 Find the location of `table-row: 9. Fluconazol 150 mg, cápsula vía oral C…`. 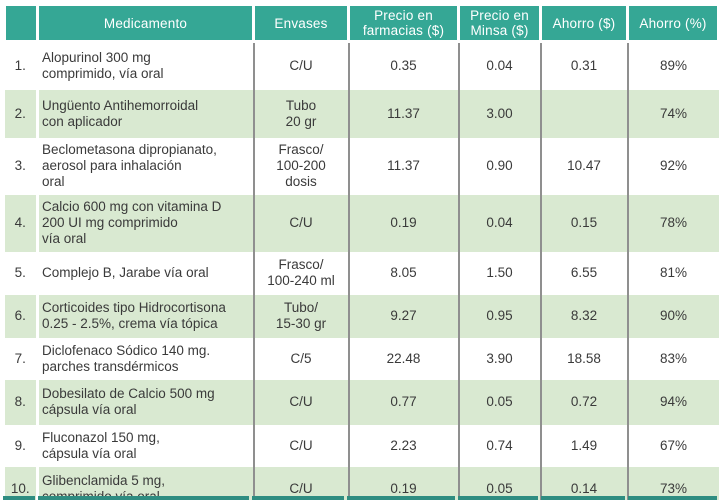

table-row: 9. Fluconazol 150 mg, cápsula vía oral C… is located at coordinates (361, 445).